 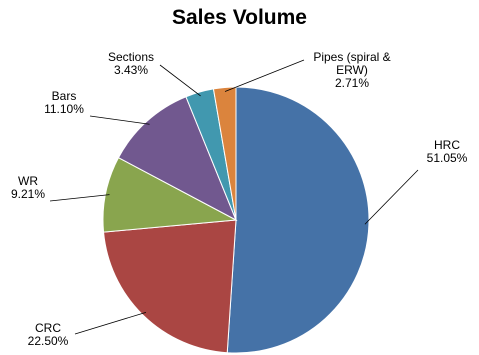 What do you see at coordinates (64, 96) in the screenshot?
I see `slice-label: Bars` at bounding box center [64, 96].